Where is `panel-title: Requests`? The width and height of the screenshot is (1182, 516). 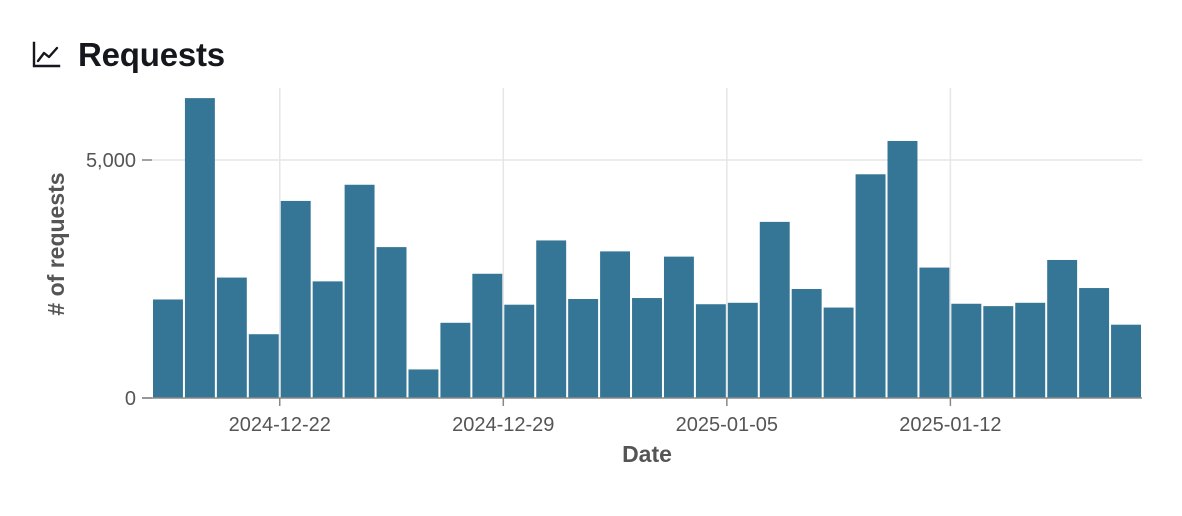 panel-title: Requests is located at coordinates (151, 54).